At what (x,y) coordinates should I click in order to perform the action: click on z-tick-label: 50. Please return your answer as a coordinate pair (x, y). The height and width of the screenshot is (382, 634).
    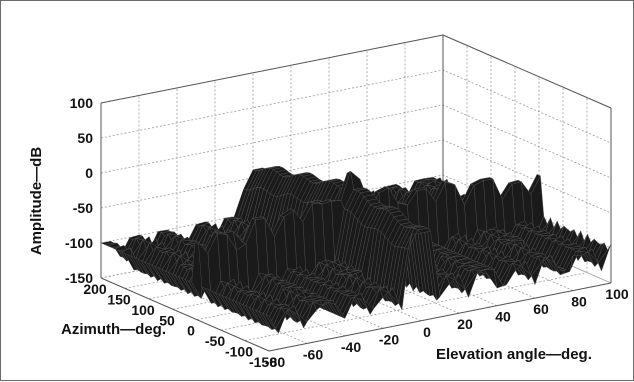
    Looking at the image, I should click on (85, 138).